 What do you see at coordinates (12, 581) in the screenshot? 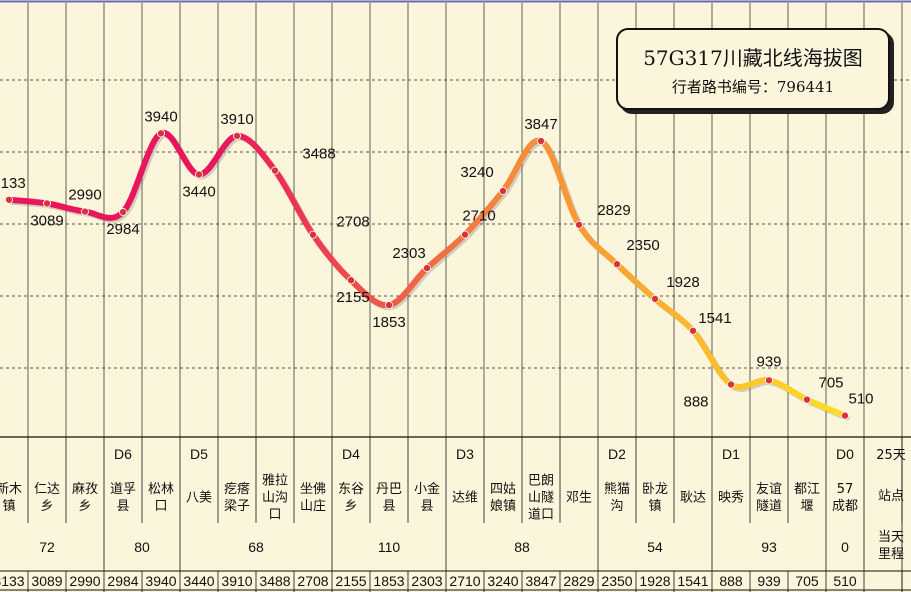
I see `elevation-cell: 3133` at bounding box center [12, 581].